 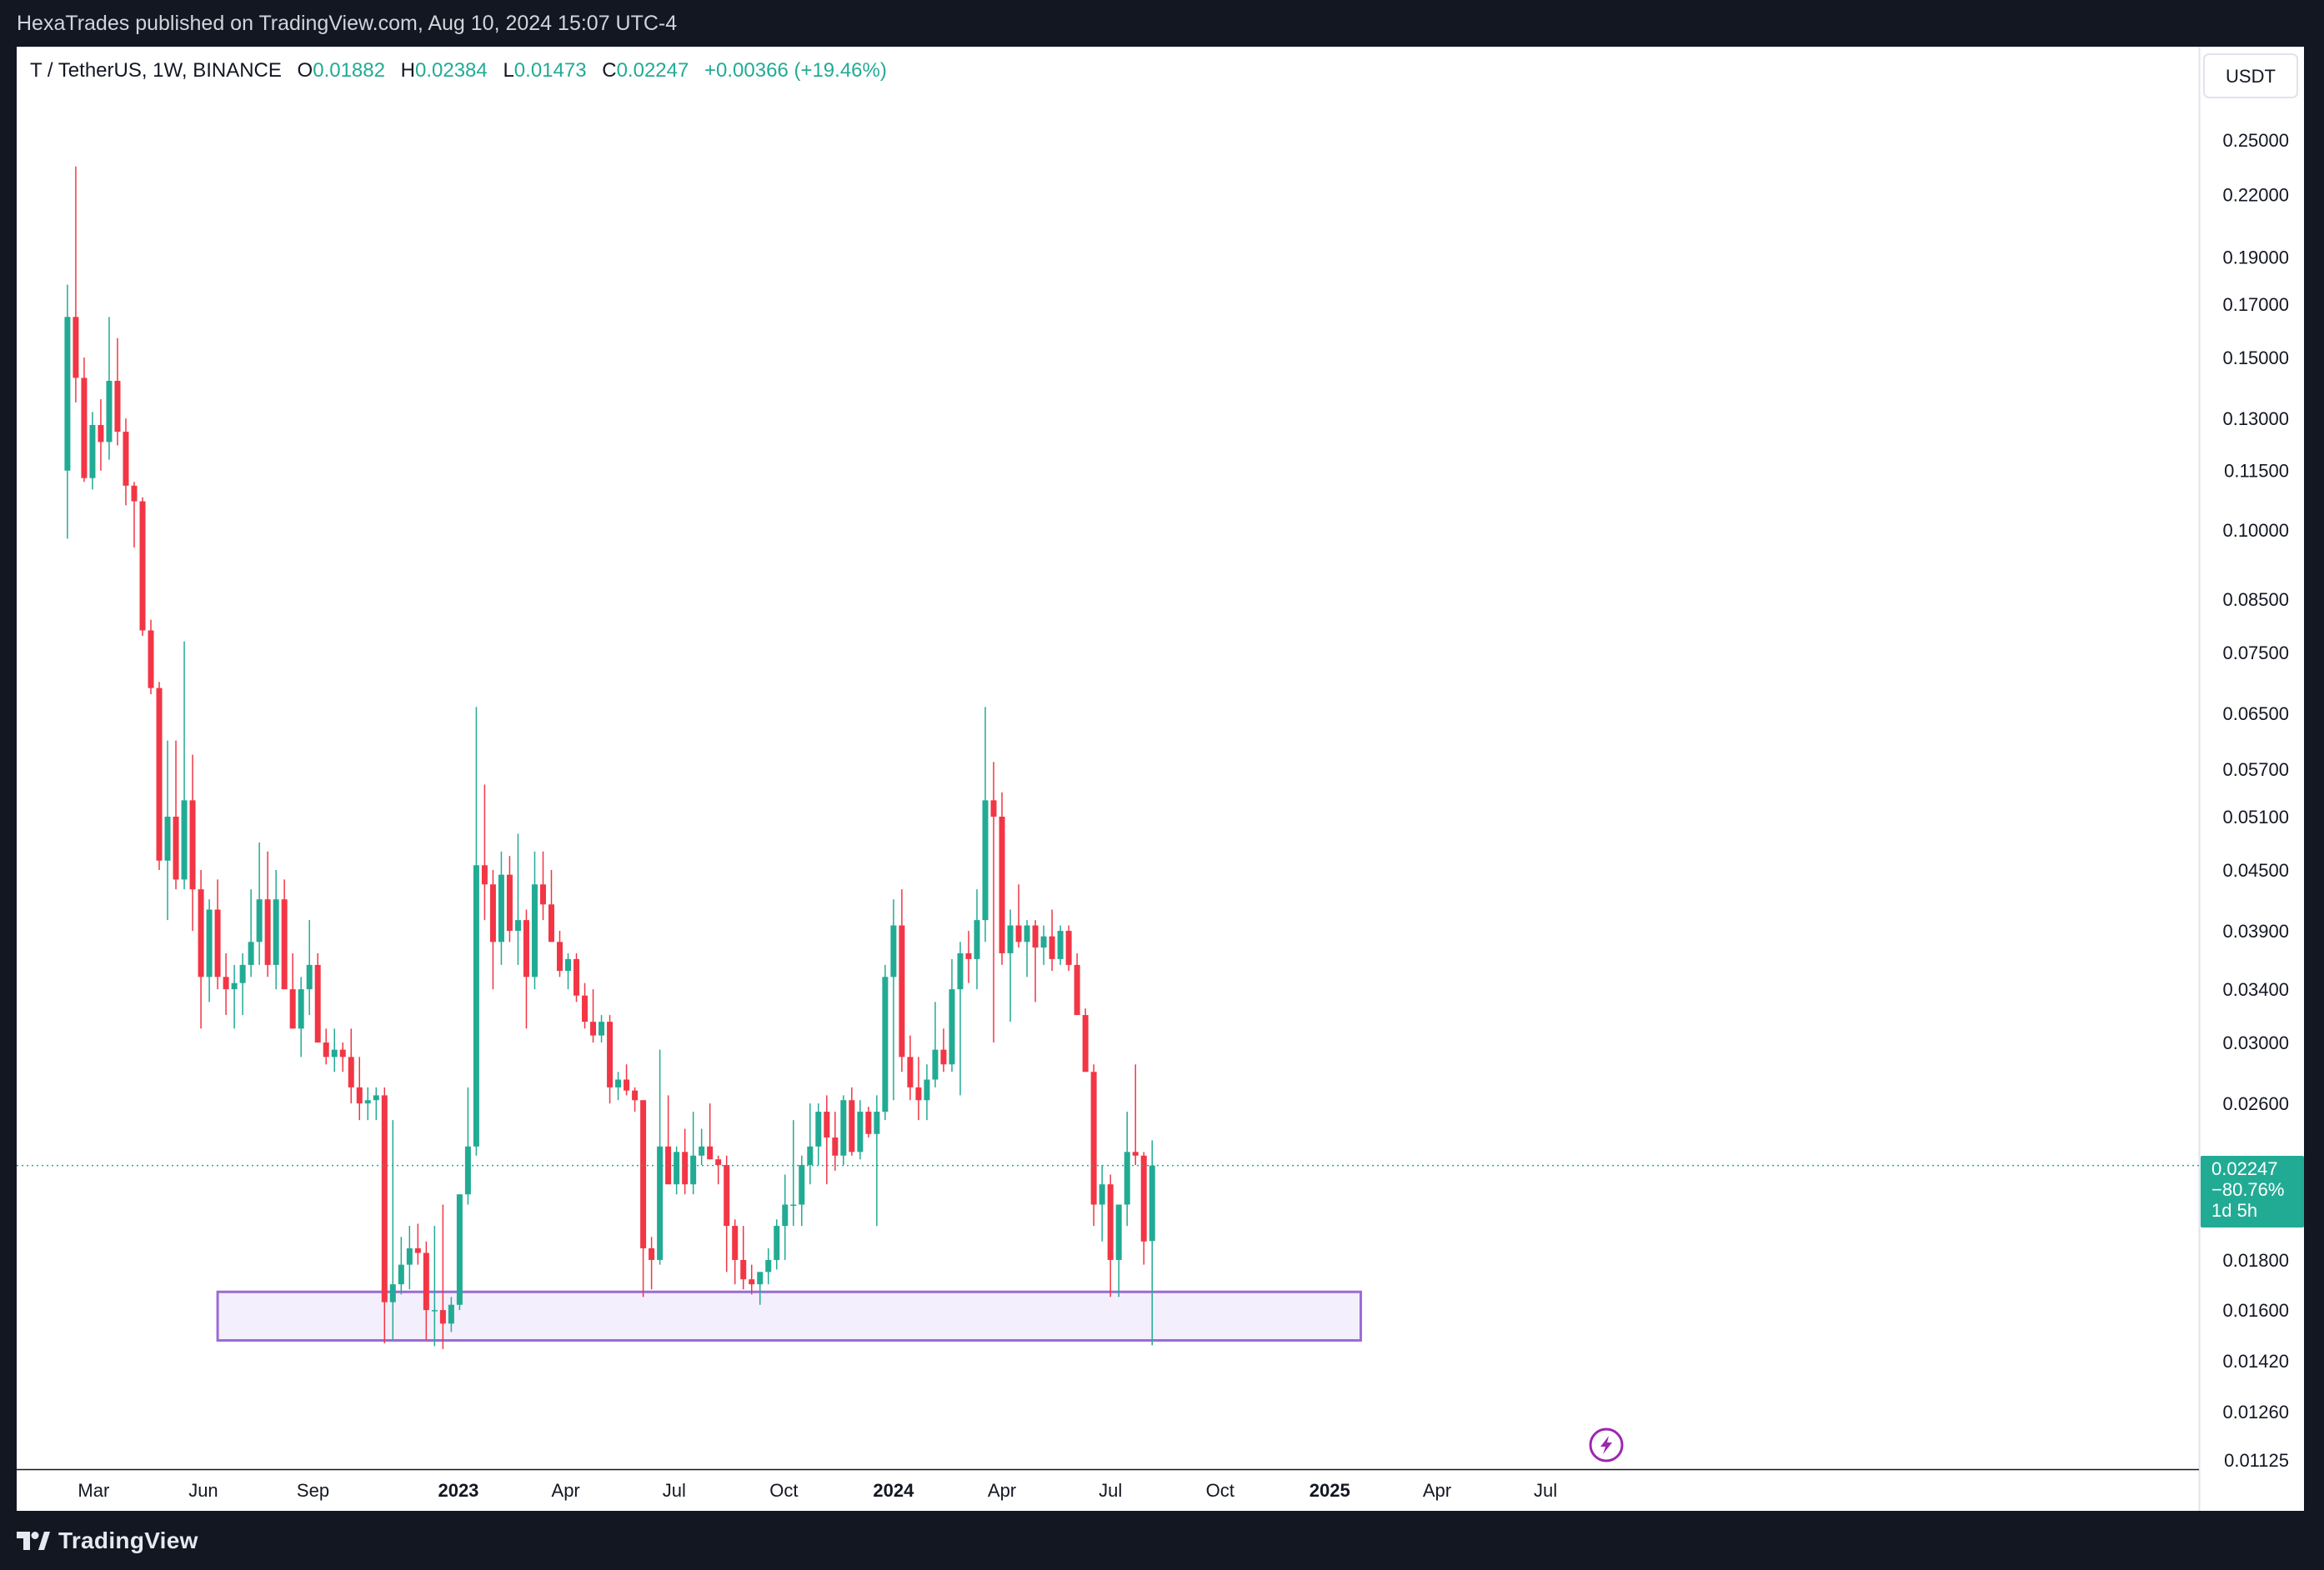 What do you see at coordinates (1607, 1445) in the screenshot?
I see `alert-lightning-icon` at bounding box center [1607, 1445].